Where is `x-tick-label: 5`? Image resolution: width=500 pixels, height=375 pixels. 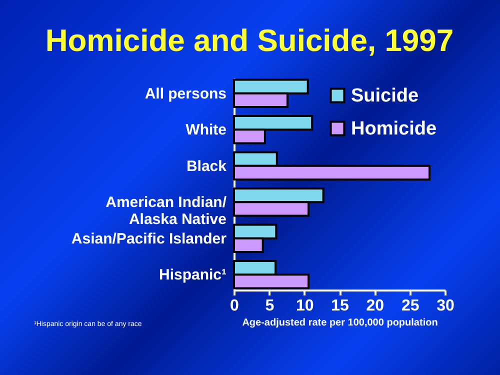
x-tick-label: 5 is located at coordinates (269, 306).